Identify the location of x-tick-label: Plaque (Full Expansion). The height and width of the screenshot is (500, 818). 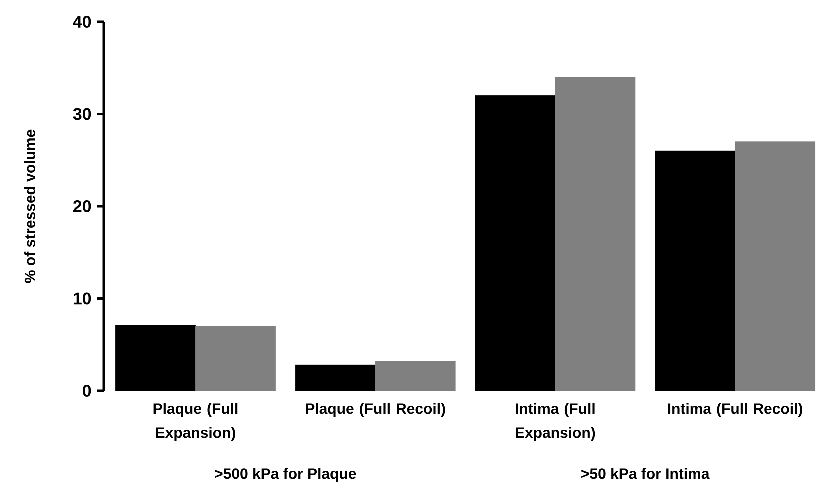
(196, 422).